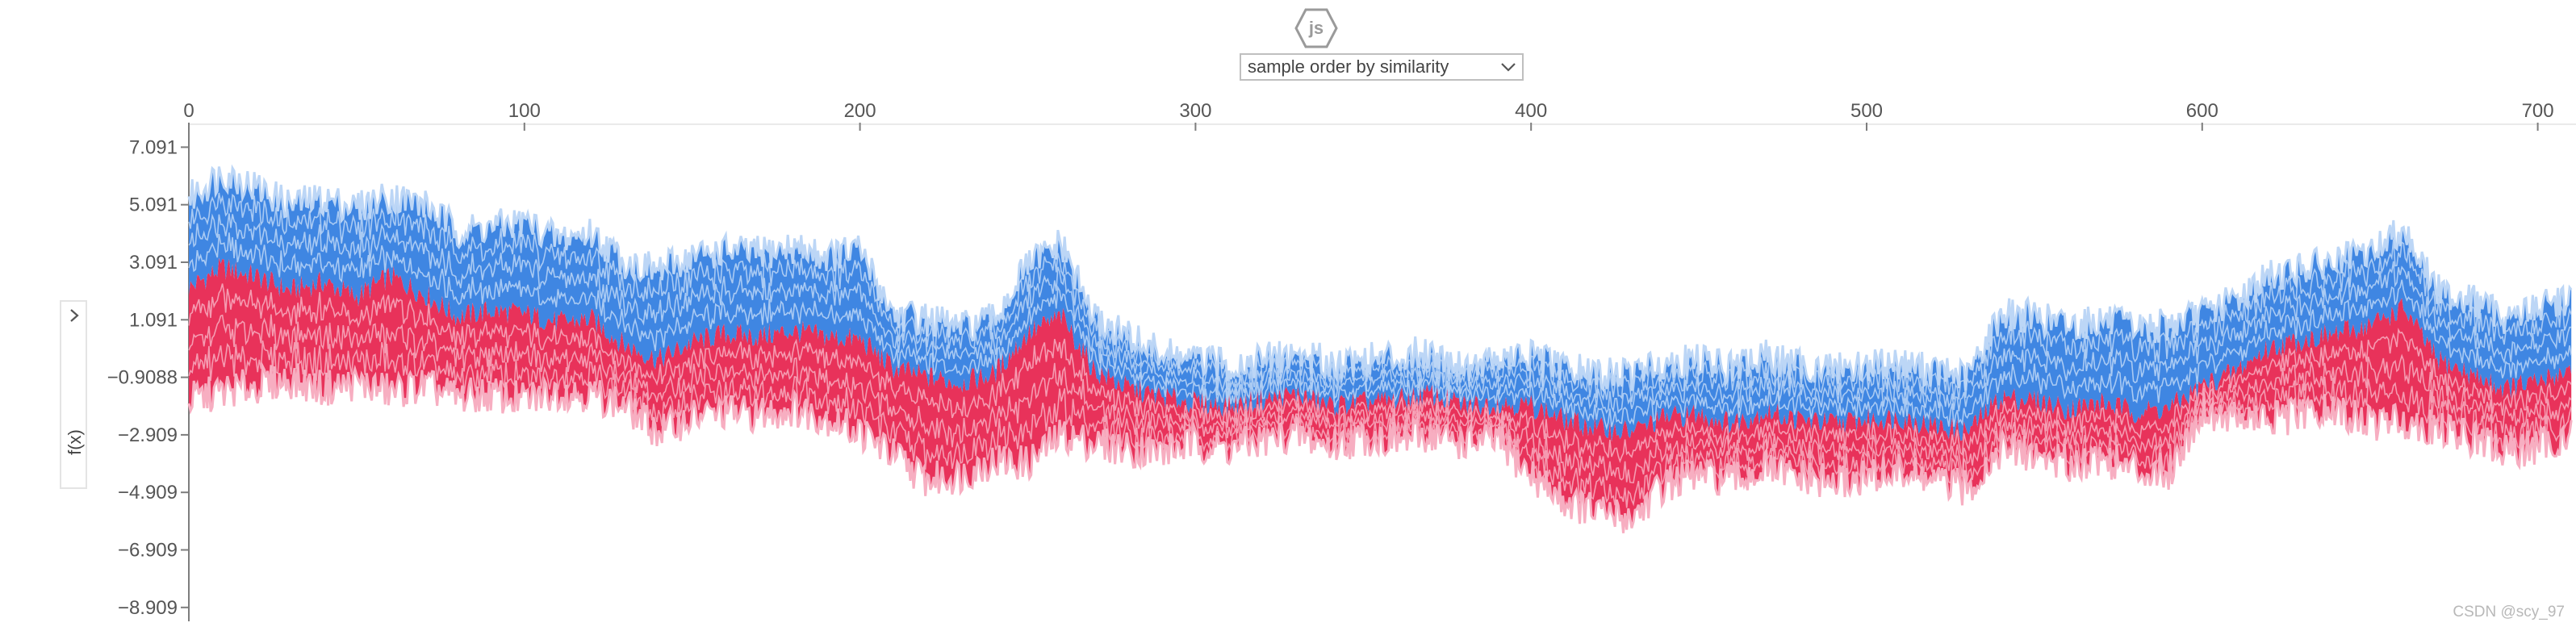  What do you see at coordinates (1531, 111) in the screenshot?
I see `x-tick-label-4: 400` at bounding box center [1531, 111].